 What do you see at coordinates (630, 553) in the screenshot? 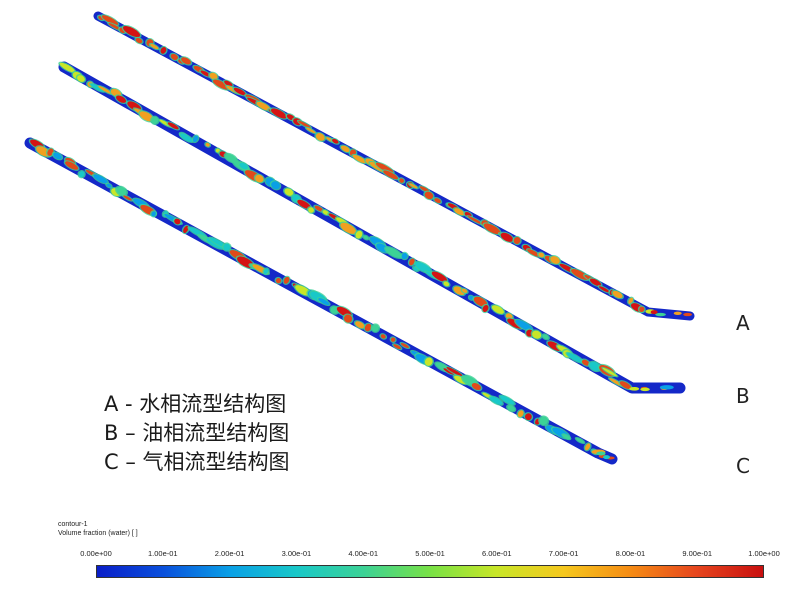
I see `colorbar-tick-label: 8.00e-01` at bounding box center [630, 553].